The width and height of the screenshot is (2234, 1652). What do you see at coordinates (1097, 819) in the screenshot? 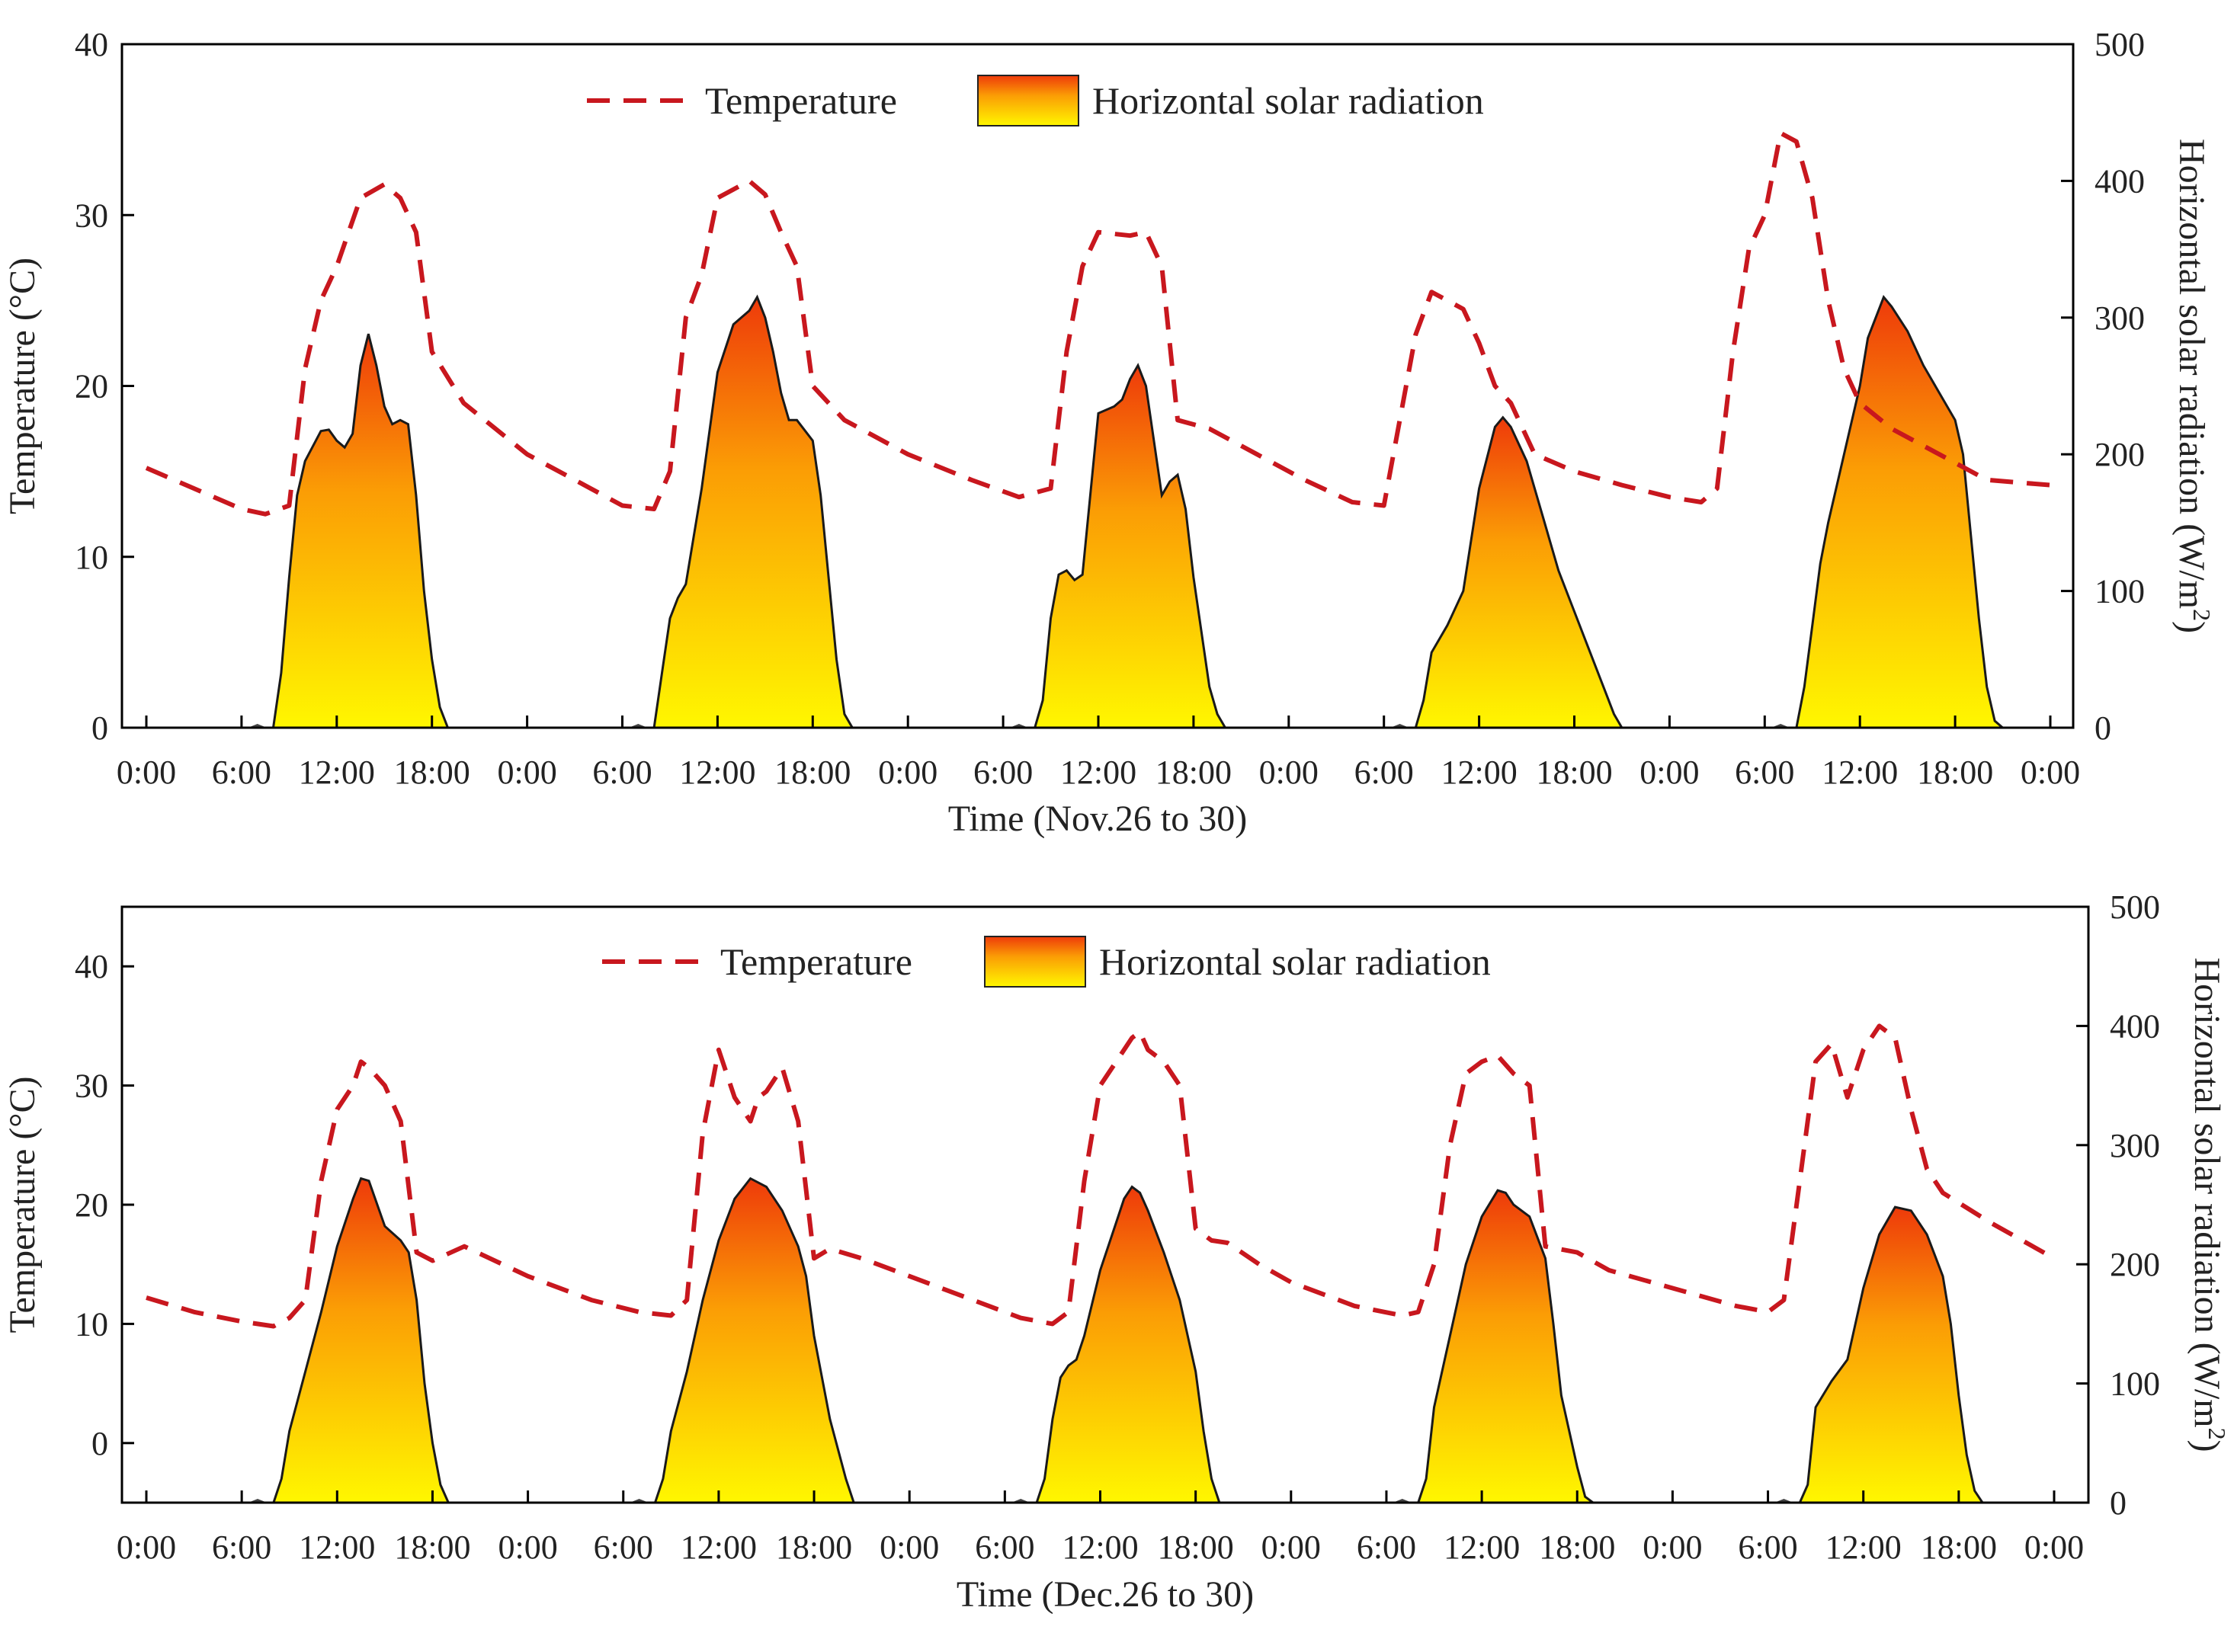
I see `x-axis-title: Time (Nov.26 to 30)` at bounding box center [1097, 819].